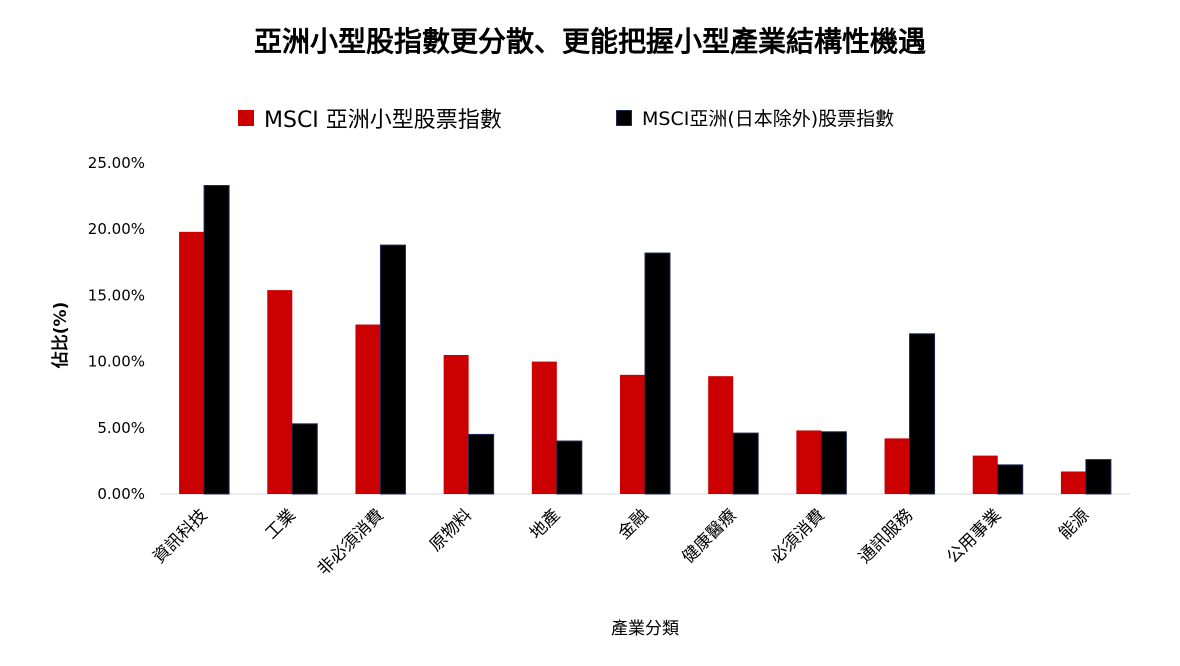  What do you see at coordinates (590, 116) in the screenshot?
I see `legend: MSCI 亞洲小型股票指數 MSCI亞洲(日本除外)股票指數` at bounding box center [590, 116].